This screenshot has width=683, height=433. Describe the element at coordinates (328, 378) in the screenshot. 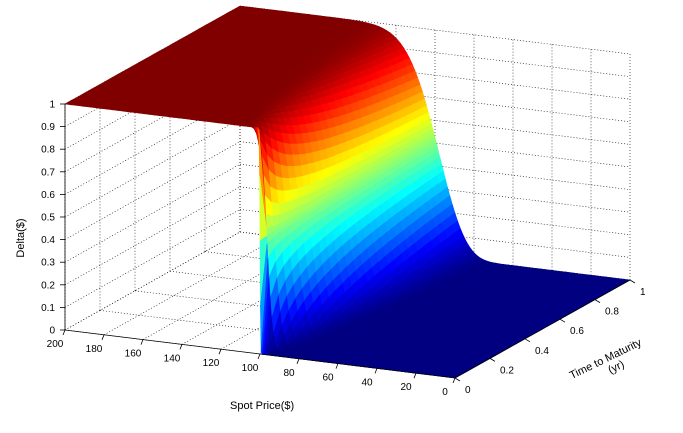

I see `x-tick-label: 60` at that location.